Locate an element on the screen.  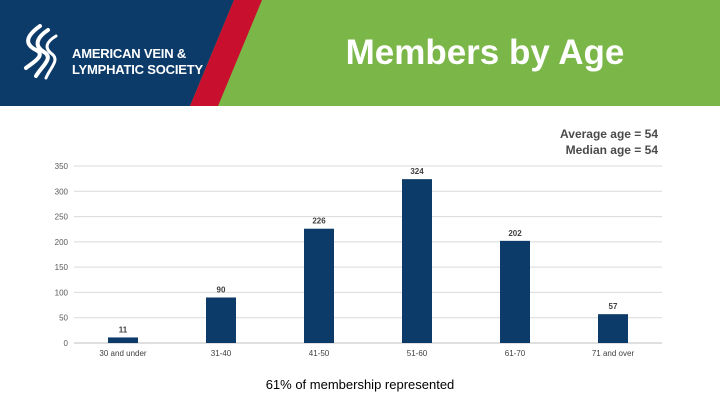
y-tick-label: 200 is located at coordinates (62, 242).